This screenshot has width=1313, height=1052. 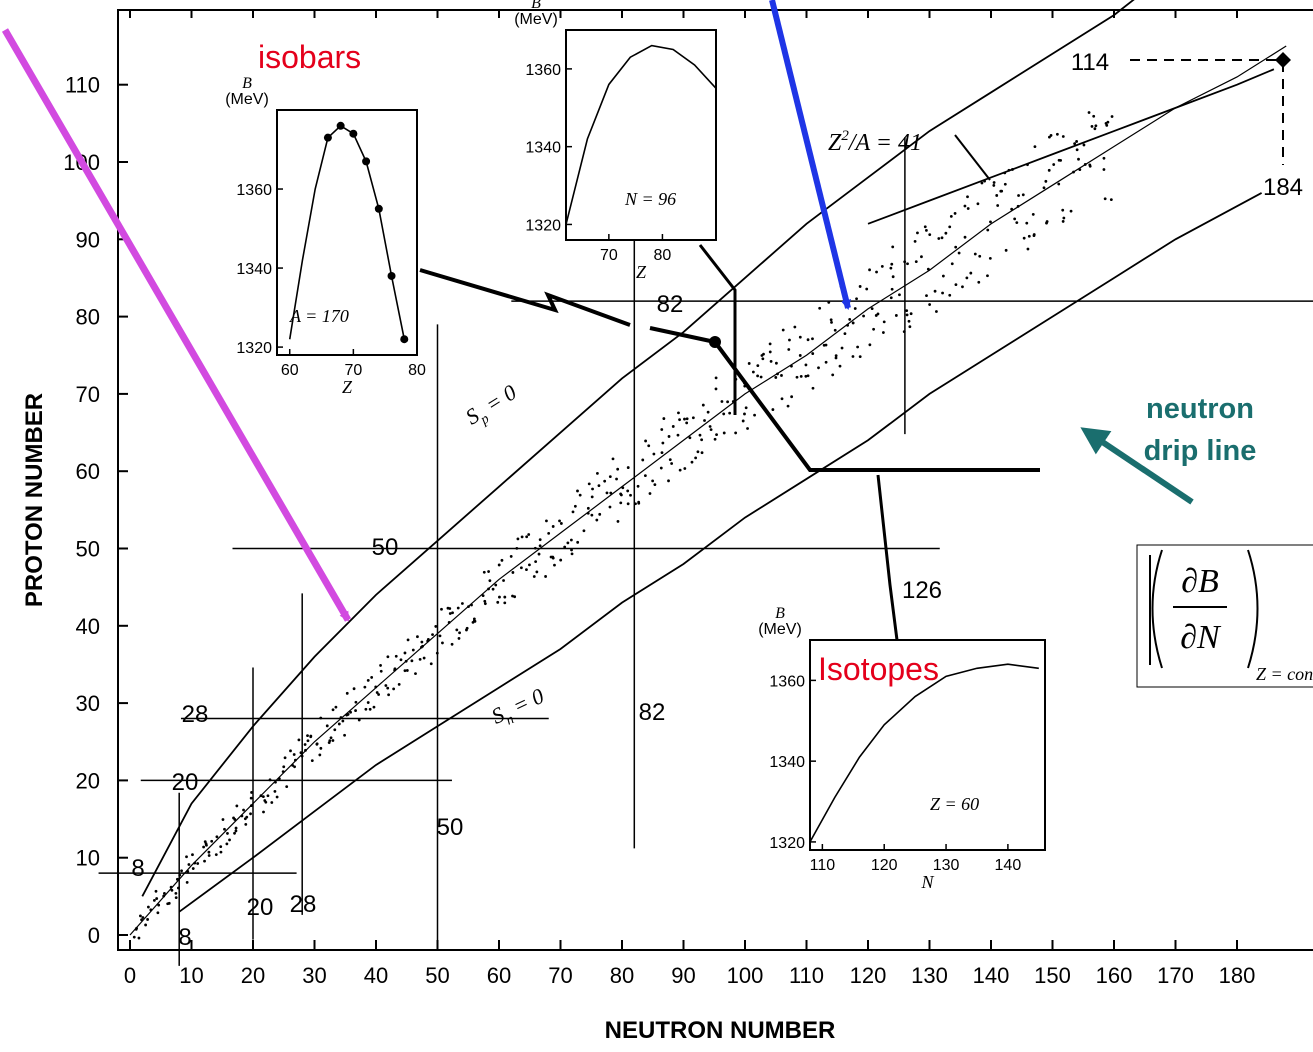 I want to click on x-tick-label: 10, so click(x=191, y=975).